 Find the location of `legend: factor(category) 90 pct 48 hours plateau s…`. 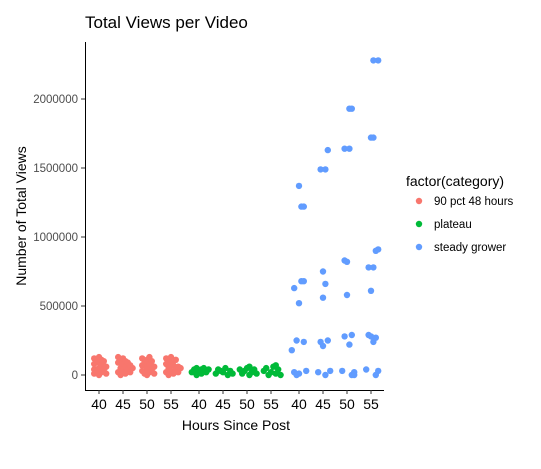

legend: factor(category) 90 pct 48 hours plateau s… is located at coordinates (460, 213).